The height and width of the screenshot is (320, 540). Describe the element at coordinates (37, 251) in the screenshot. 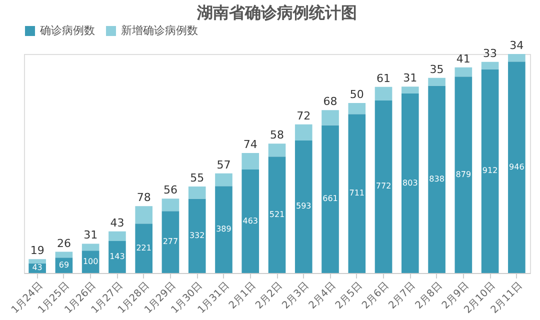

I see `data-label: 19` at that location.